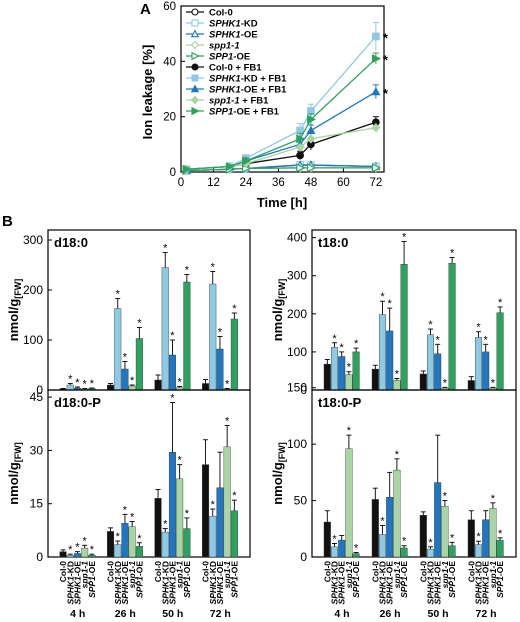 This screenshot has width=520, height=622. What do you see at coordinates (248, 79) in the screenshot?
I see `legend-label: SPHK1-KD + FB1` at bounding box center [248, 79].